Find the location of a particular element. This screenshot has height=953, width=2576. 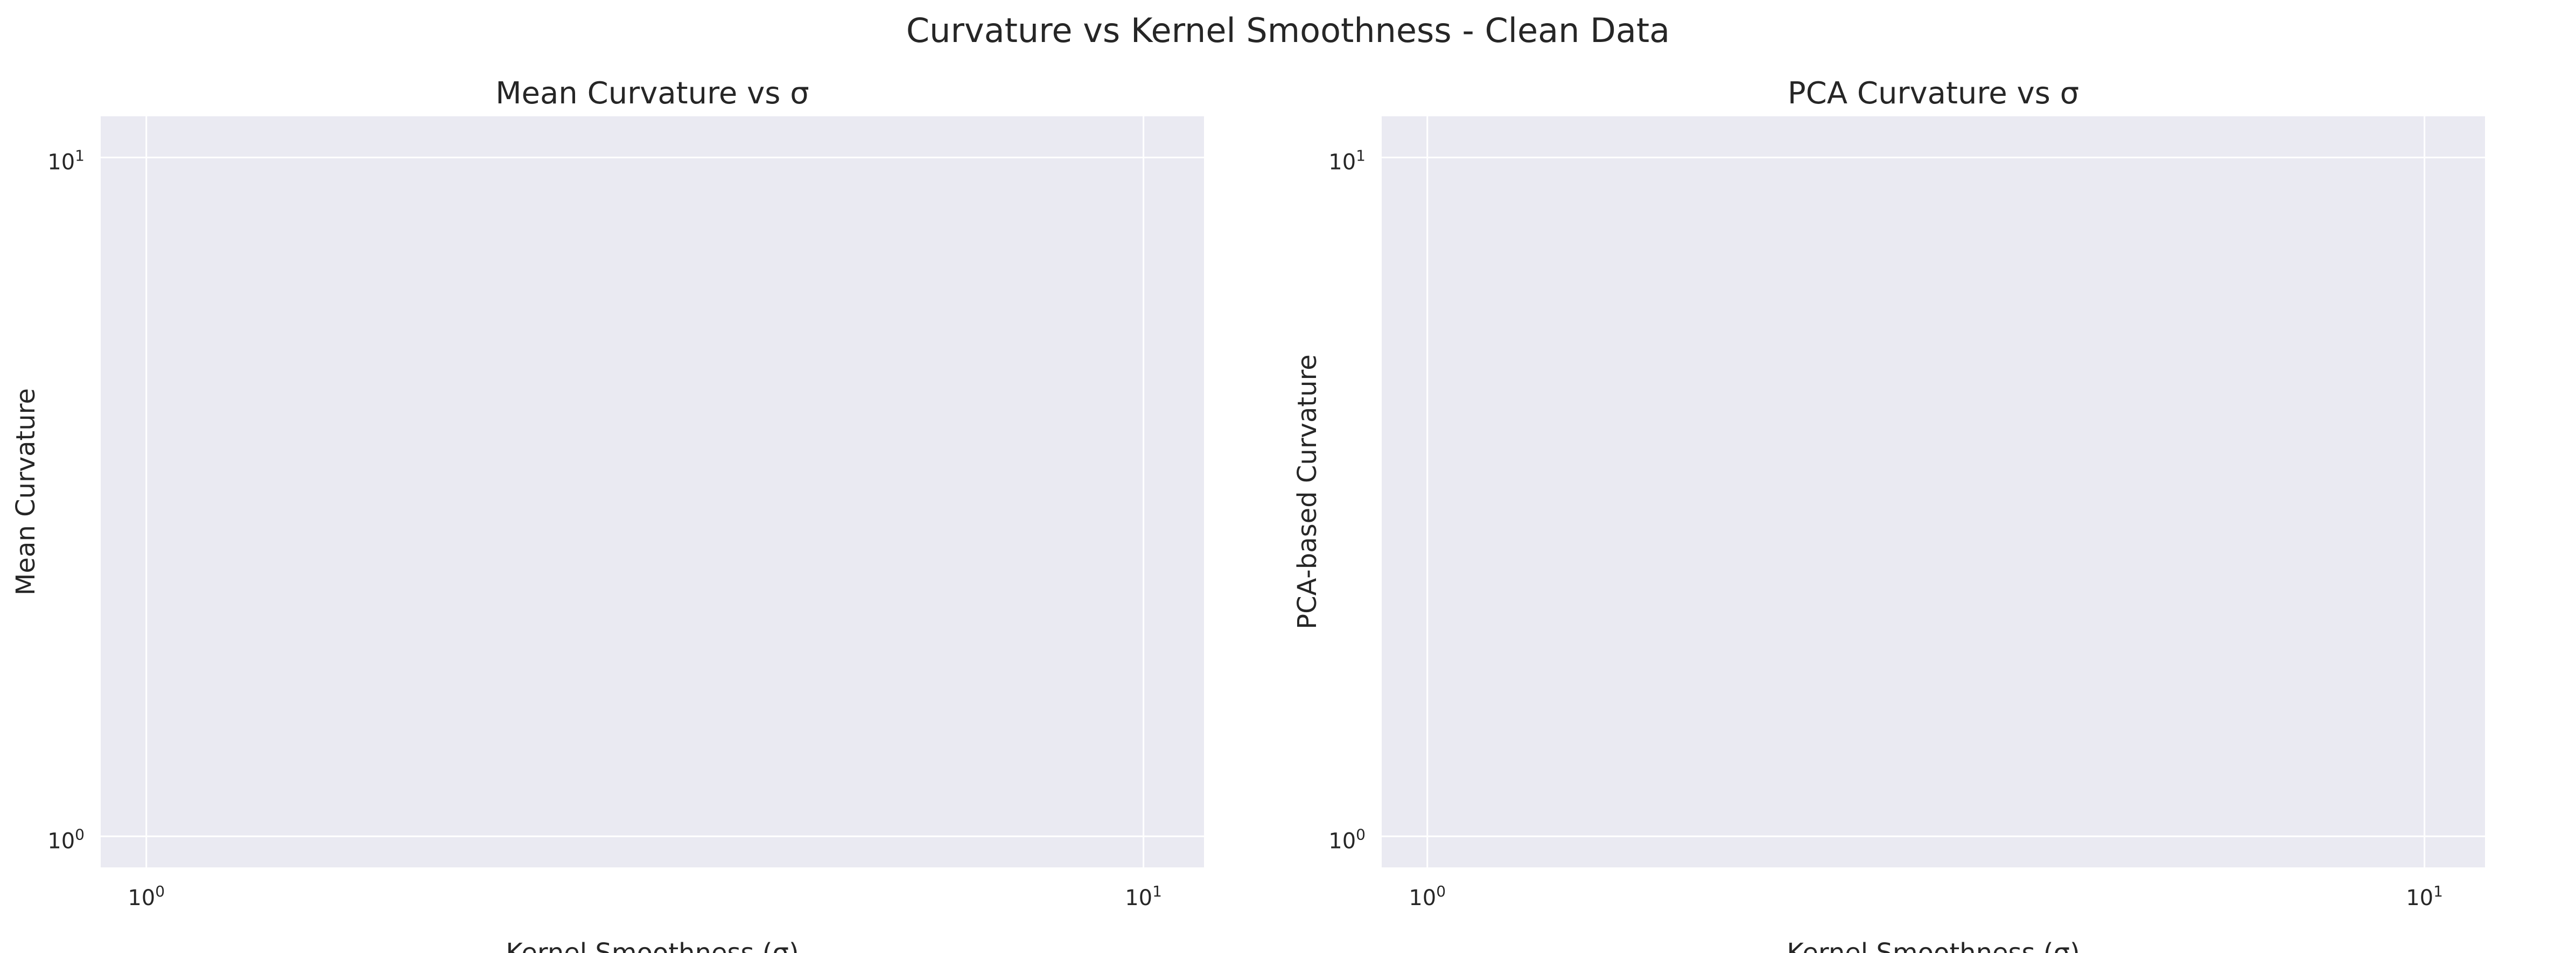

mean-y-tick-label: 10⁰ is located at coordinates (66, 840).